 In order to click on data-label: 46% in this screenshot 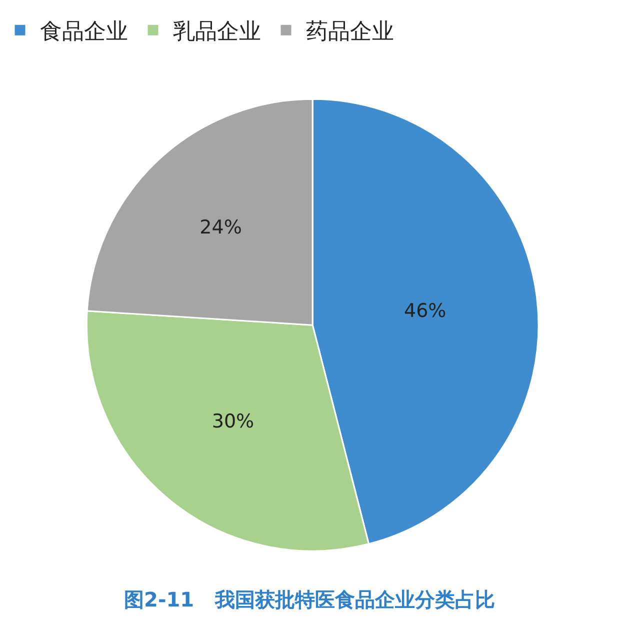, I will do `click(425, 311)`.